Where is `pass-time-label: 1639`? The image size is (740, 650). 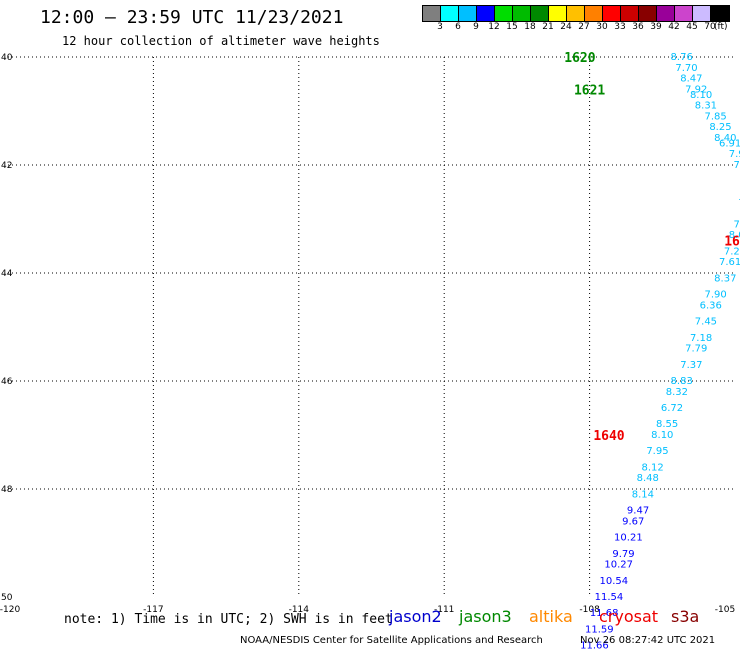
pass-time-label: 1639 is located at coordinates (732, 242).